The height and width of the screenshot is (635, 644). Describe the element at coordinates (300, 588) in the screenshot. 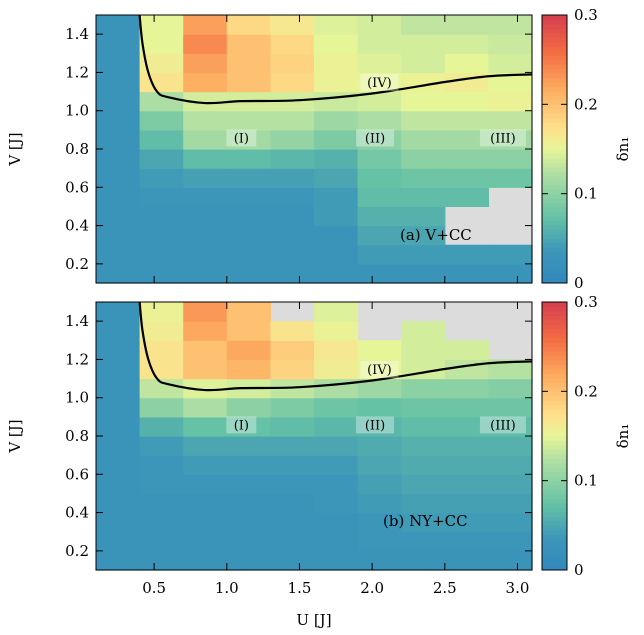

I see `x-tick-label: 1.5` at that location.